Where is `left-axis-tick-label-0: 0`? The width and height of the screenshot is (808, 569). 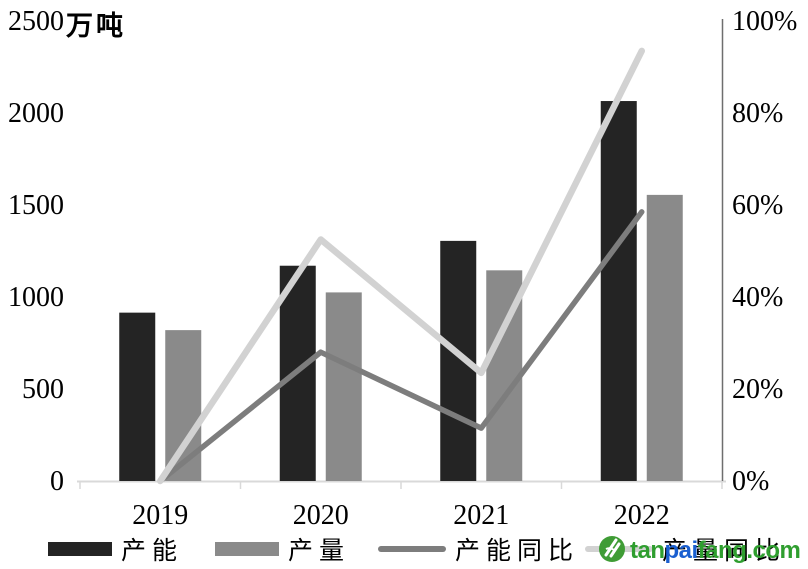 left-axis-tick-label-0: 0 is located at coordinates (57, 481).